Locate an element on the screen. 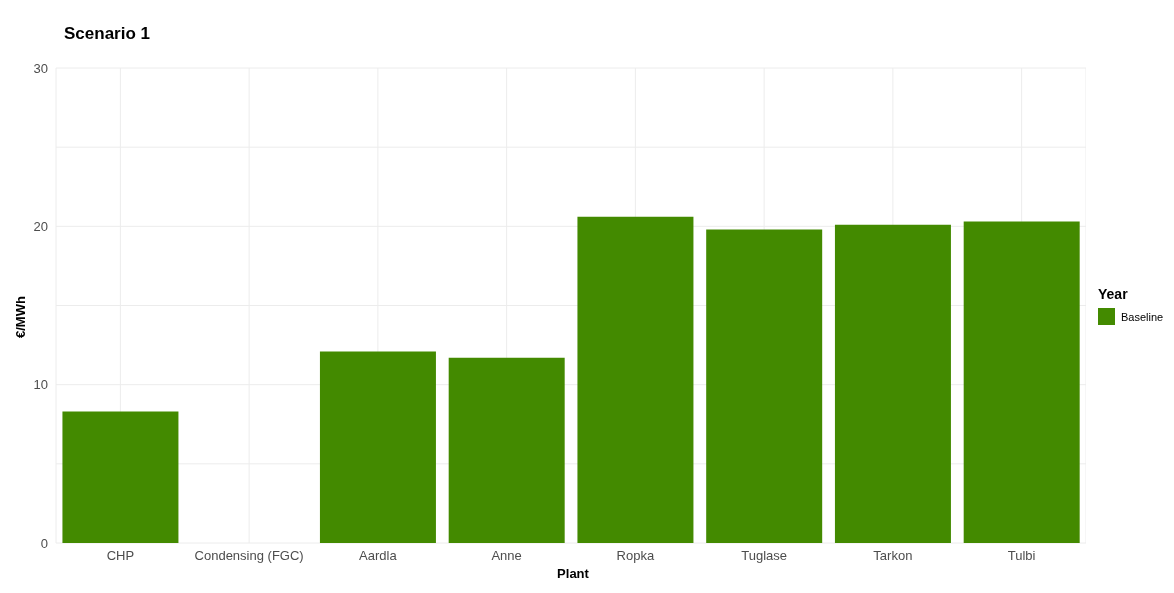  y-tick-label: 10 is located at coordinates (40, 385).